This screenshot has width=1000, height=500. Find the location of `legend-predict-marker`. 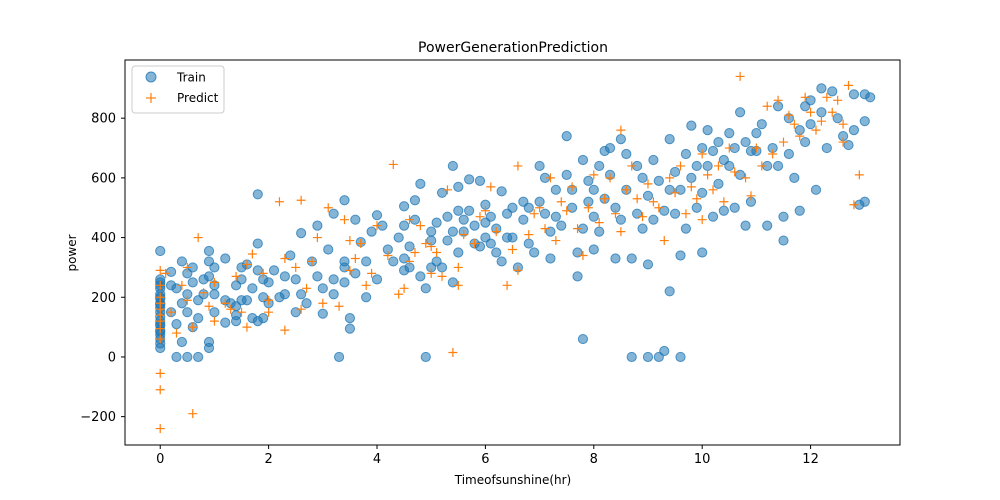

legend-predict-marker is located at coordinates (151, 98).